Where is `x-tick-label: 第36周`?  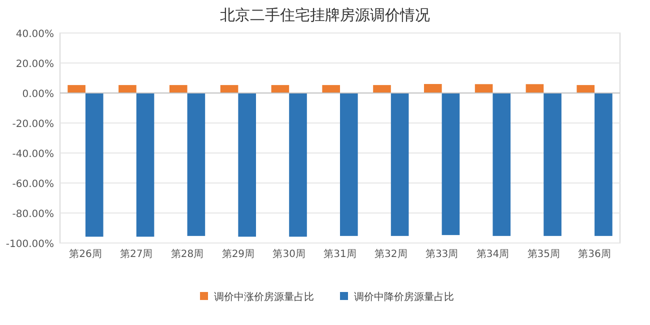 x-tick-label: 第36周 is located at coordinates (594, 254).